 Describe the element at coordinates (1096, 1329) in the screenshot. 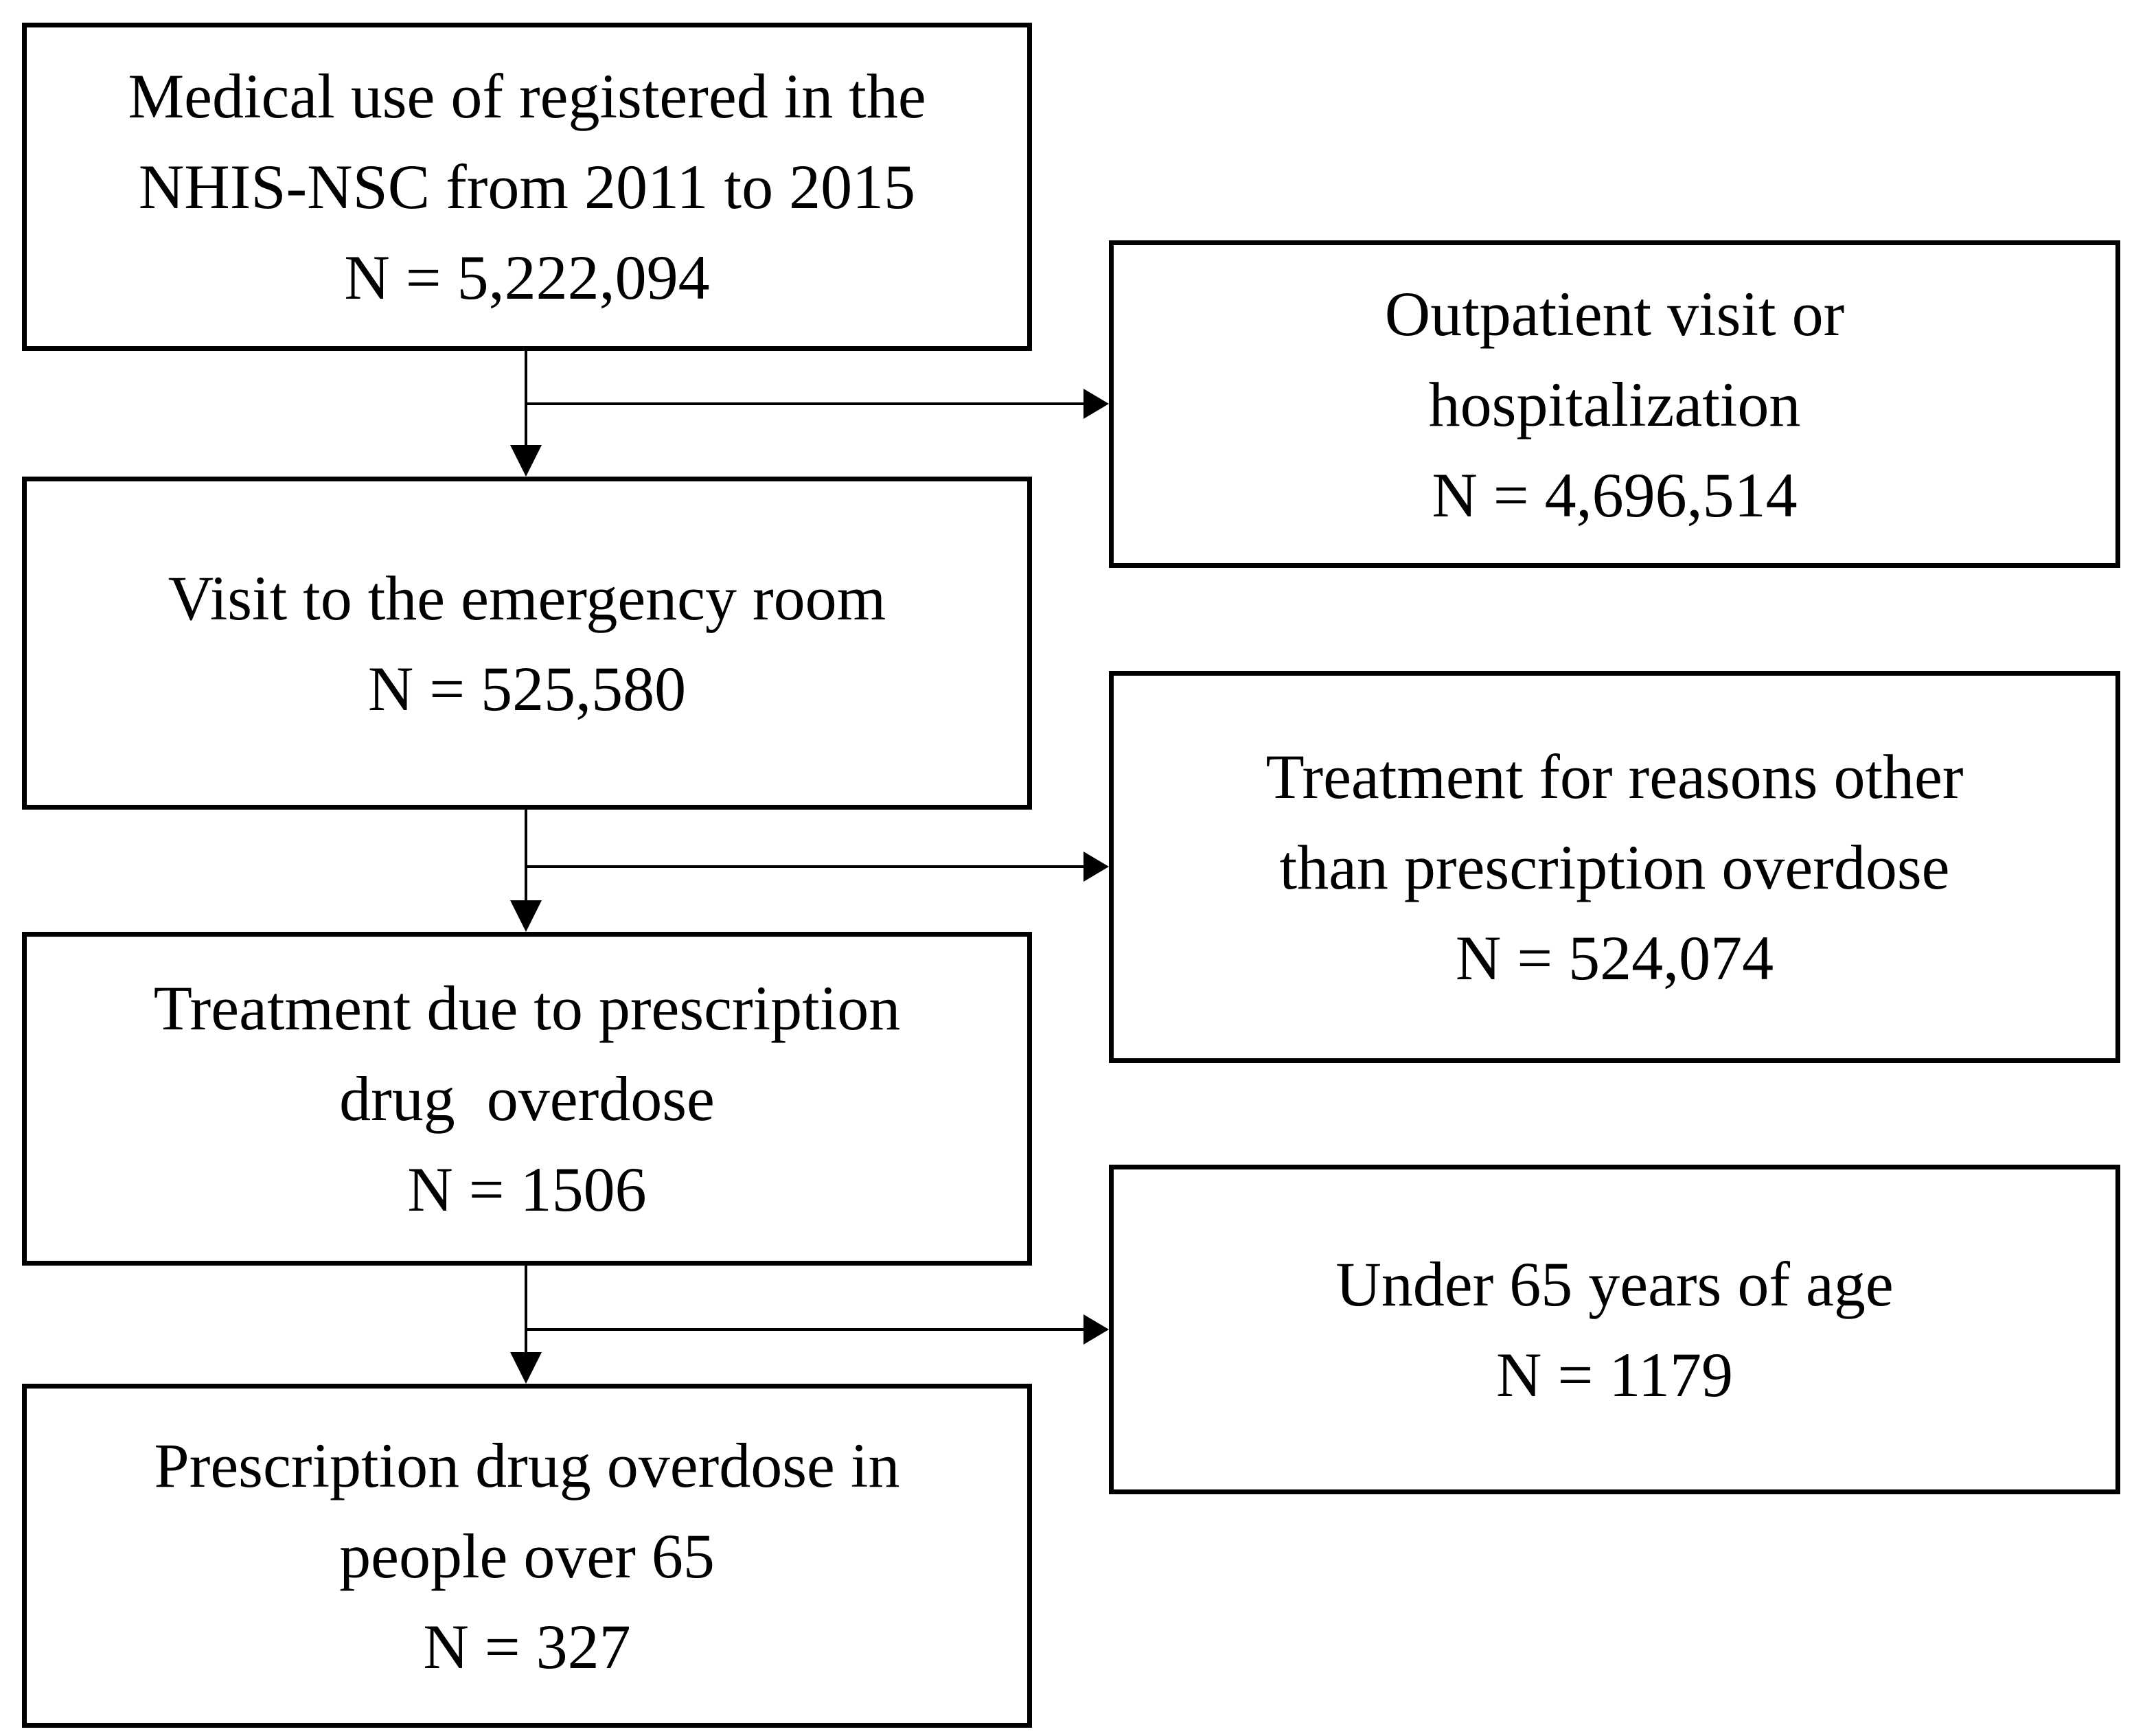

I see `arrowhead-right-3-icon` at that location.